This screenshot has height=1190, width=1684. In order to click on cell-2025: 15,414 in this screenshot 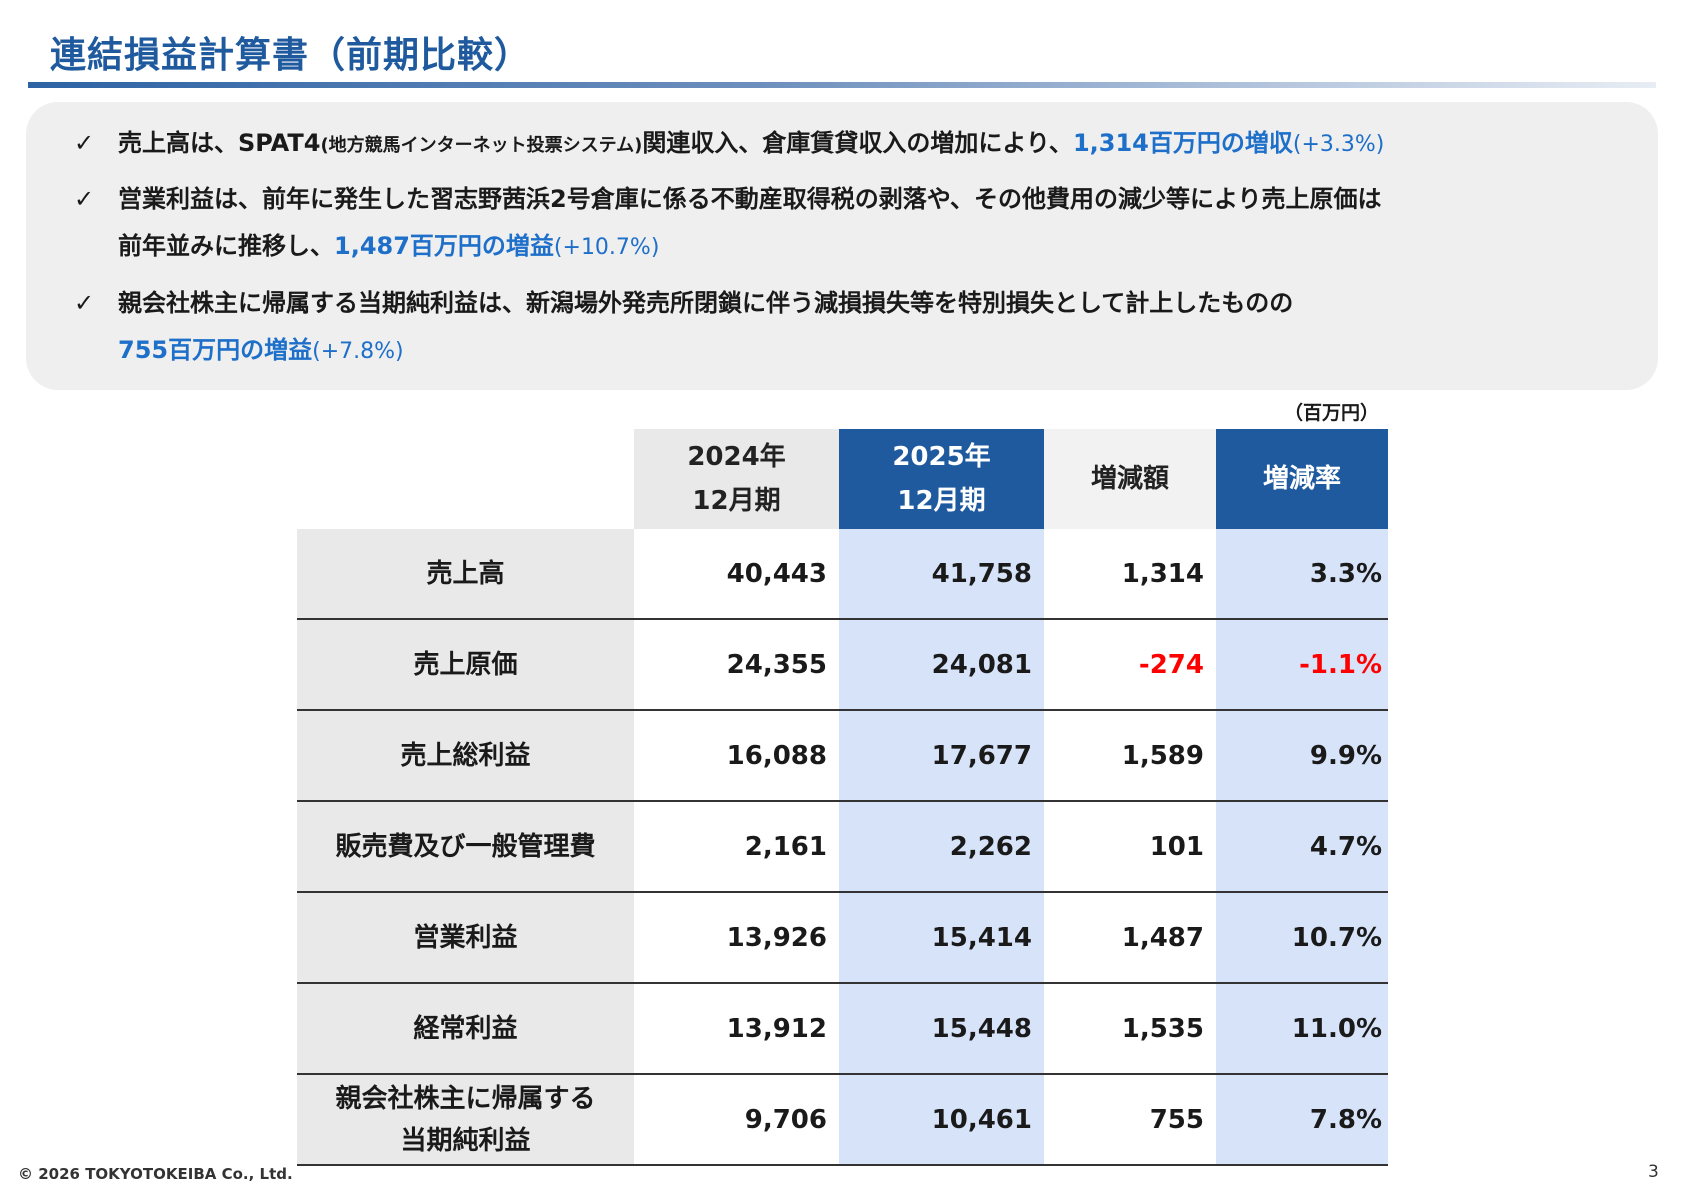, I will do `click(941, 938)`.